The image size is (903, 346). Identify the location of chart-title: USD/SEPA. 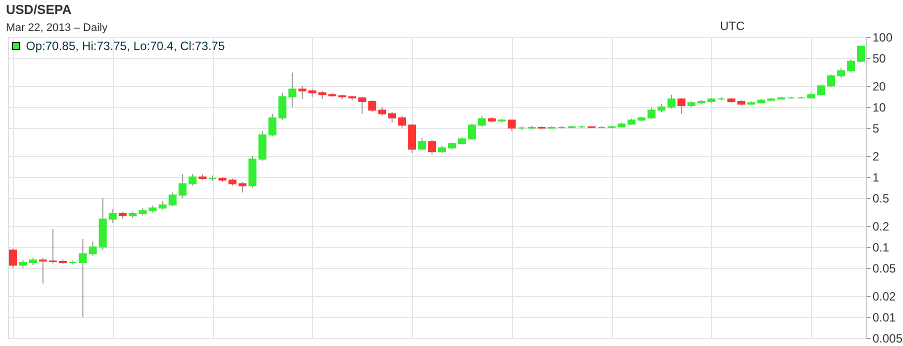
(39, 9).